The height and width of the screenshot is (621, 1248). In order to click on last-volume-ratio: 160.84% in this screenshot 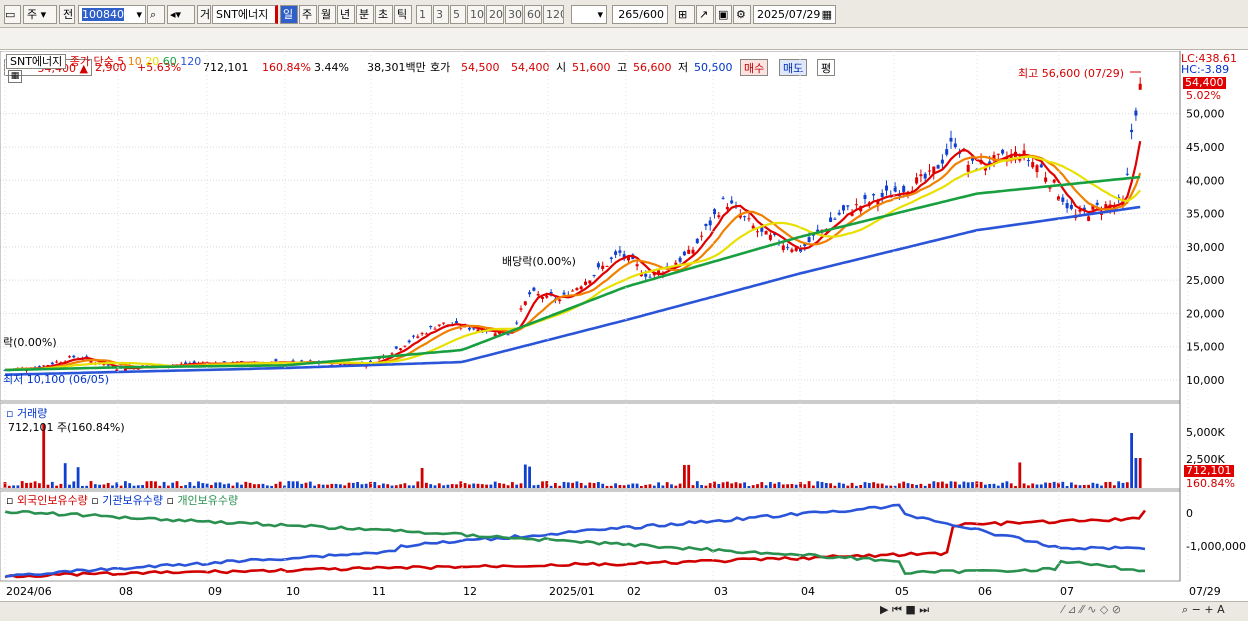, I will do `click(1210, 483)`.